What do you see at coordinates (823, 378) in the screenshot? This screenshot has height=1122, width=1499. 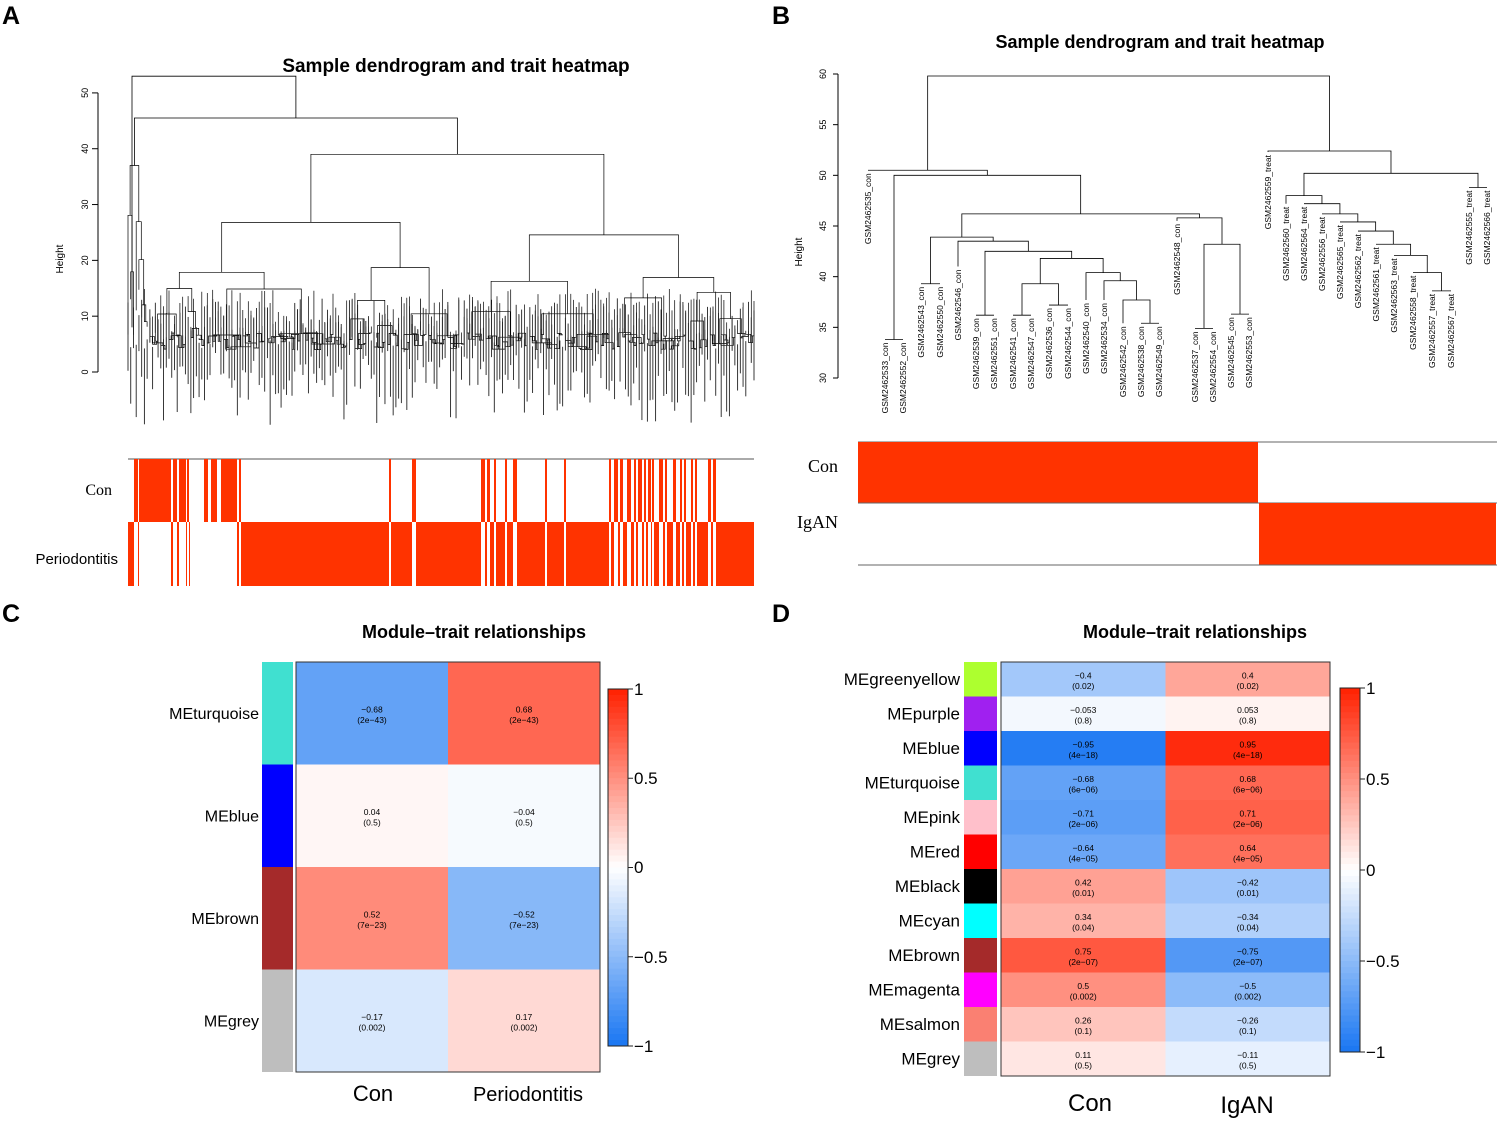 I see `panel-b-ytick-label: 30` at bounding box center [823, 378].